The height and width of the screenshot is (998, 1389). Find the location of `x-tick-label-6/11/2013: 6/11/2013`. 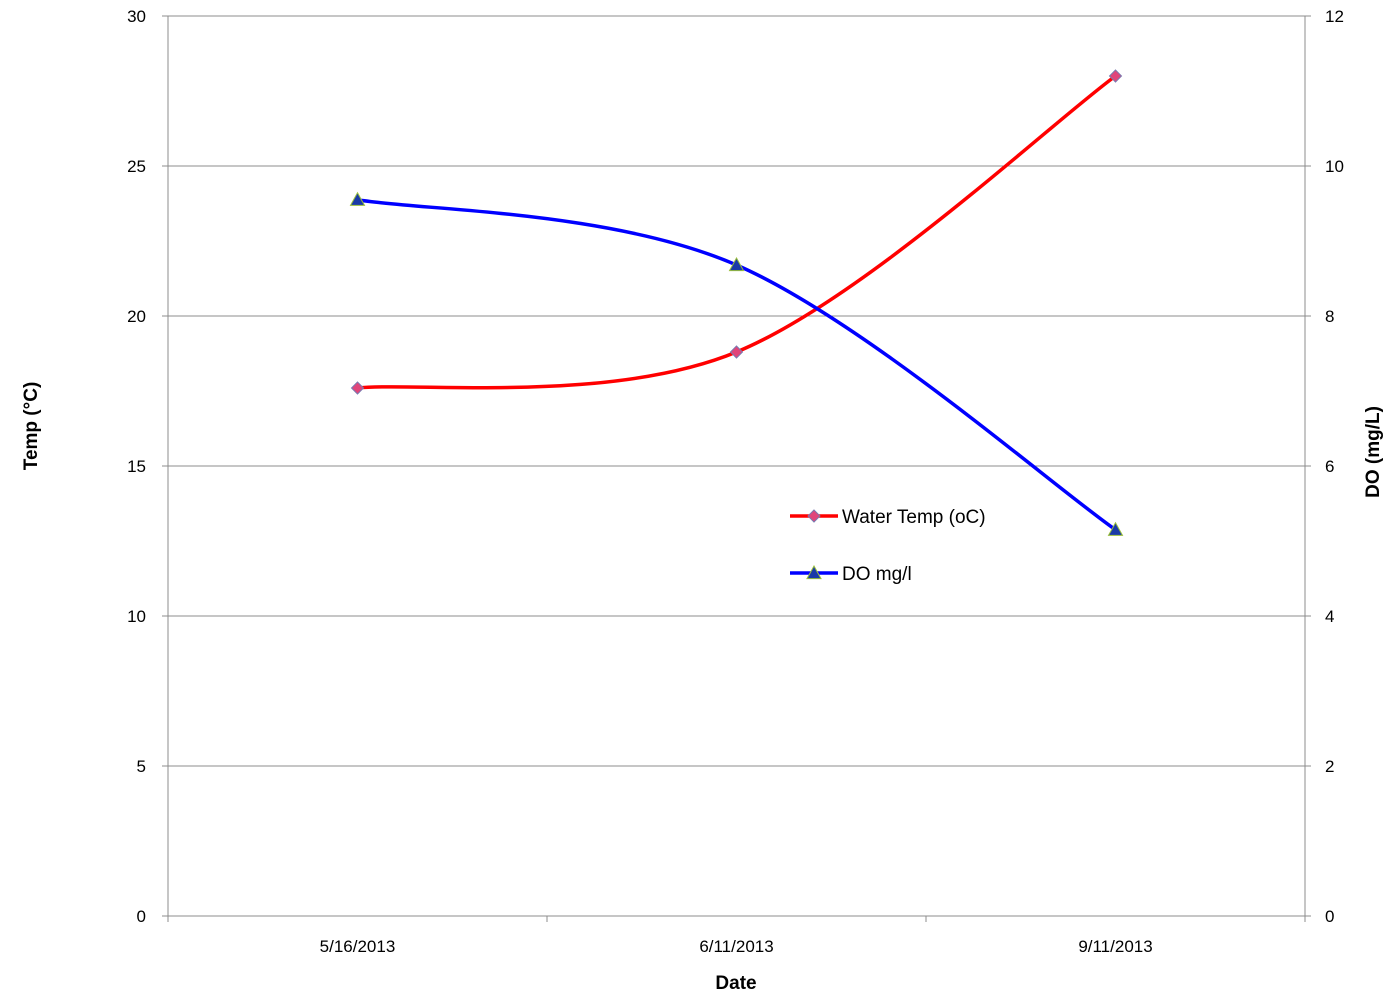

x-tick-label-6/11/2013: 6/11/2013 is located at coordinates (736, 946).